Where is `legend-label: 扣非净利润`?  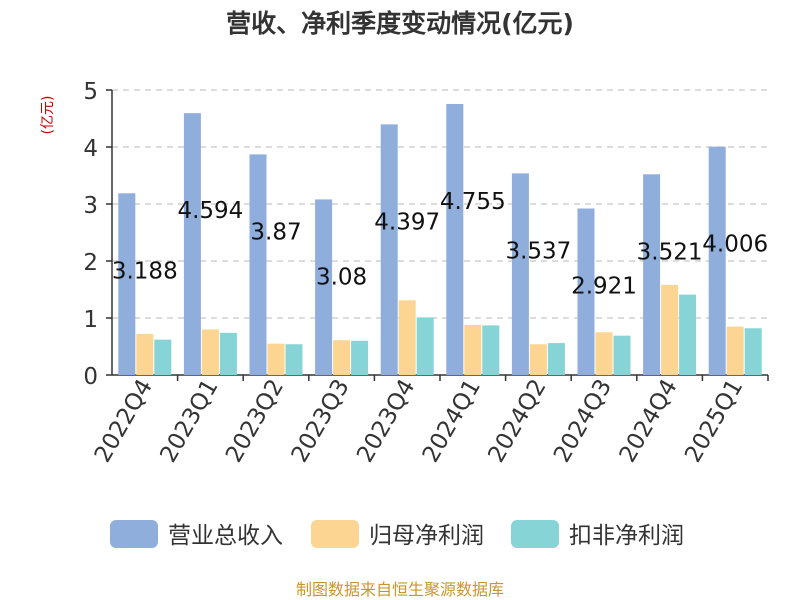
legend-label: 扣非净利润 is located at coordinates (626, 536).